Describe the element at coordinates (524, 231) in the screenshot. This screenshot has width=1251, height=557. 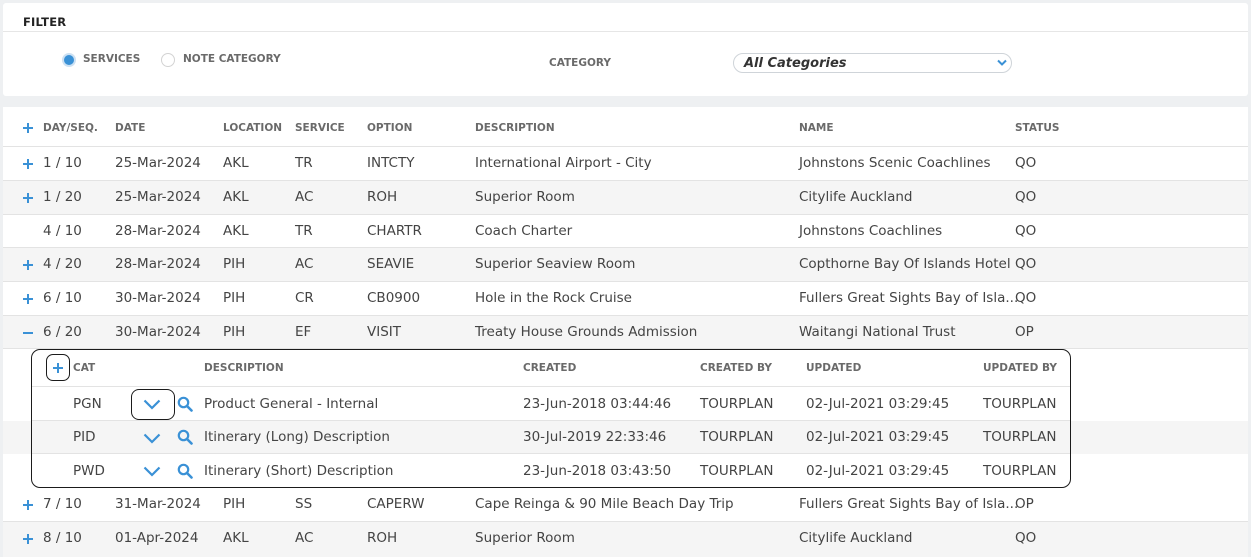
I see `cell-description: Coach Charter` at that location.